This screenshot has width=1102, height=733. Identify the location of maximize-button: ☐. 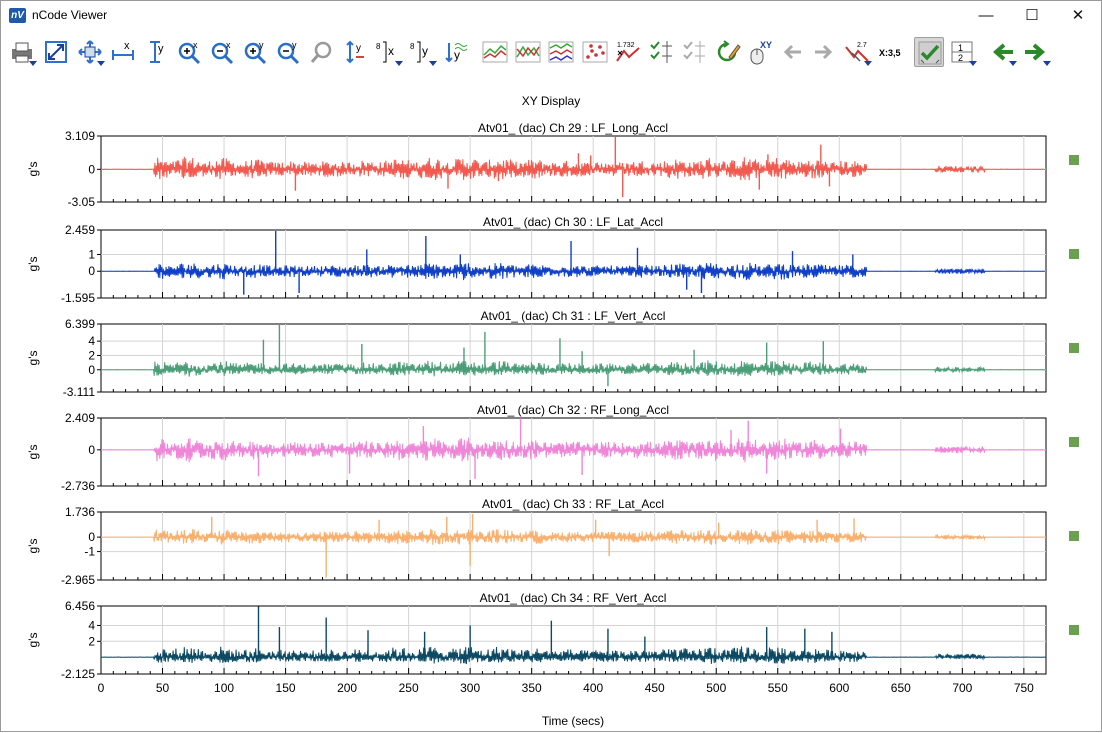
(1032, 15).